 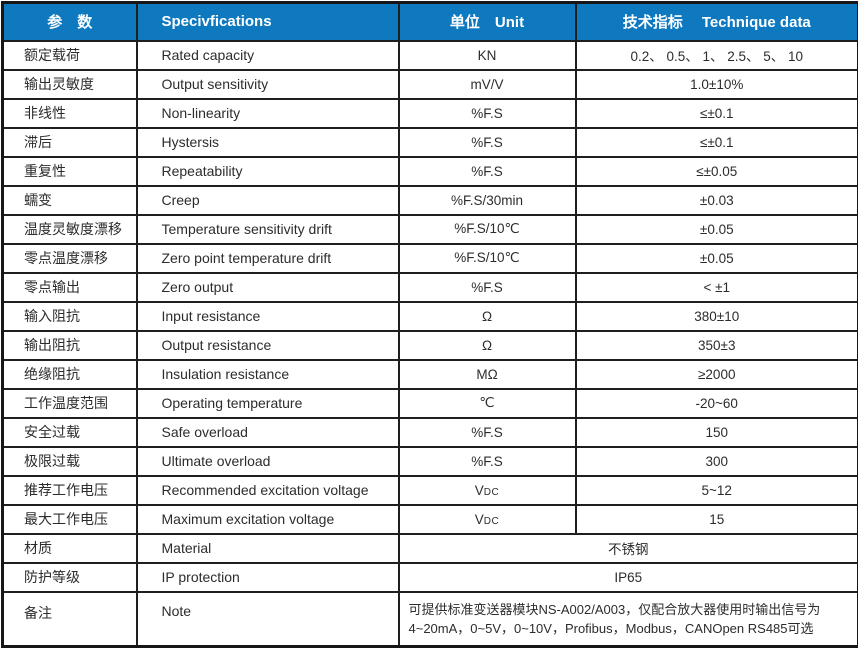 I want to click on unit-text: KN, so click(x=487, y=55).